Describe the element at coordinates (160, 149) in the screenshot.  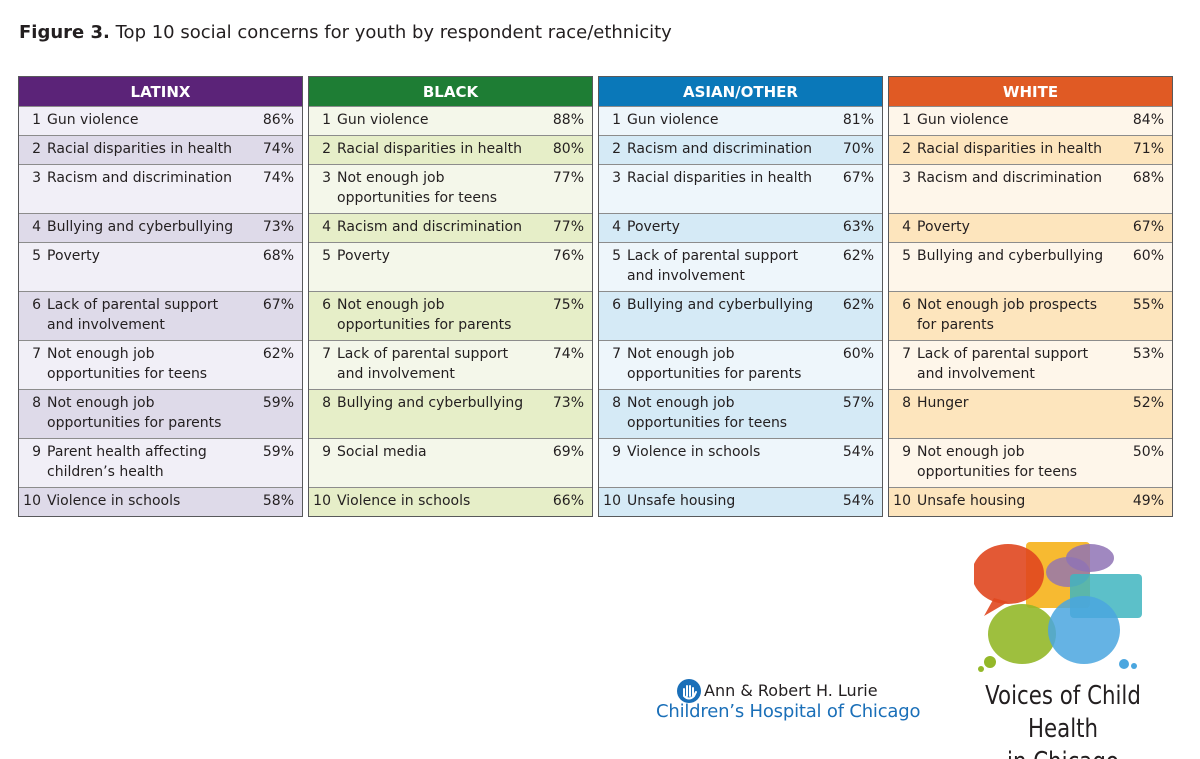
I see `table-row: 2 Racial disparities in health 74%` at that location.